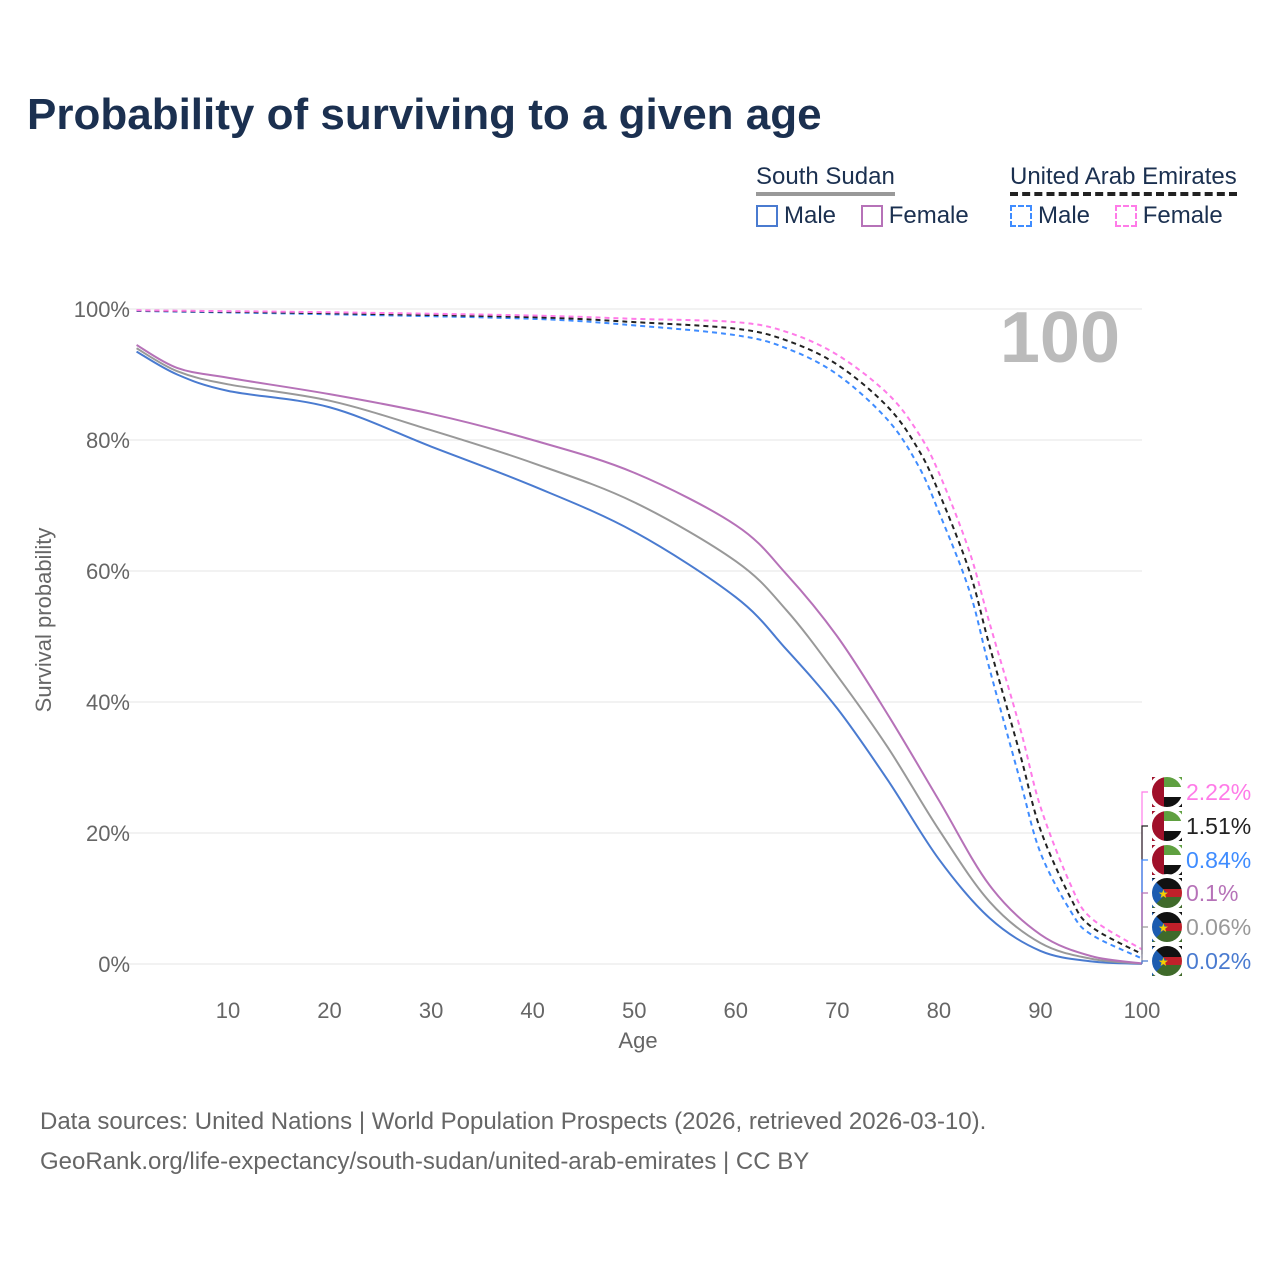 This screenshot has width=1280, height=1280. What do you see at coordinates (837, 1010) in the screenshot?
I see `x-tick-label: 70` at bounding box center [837, 1010].